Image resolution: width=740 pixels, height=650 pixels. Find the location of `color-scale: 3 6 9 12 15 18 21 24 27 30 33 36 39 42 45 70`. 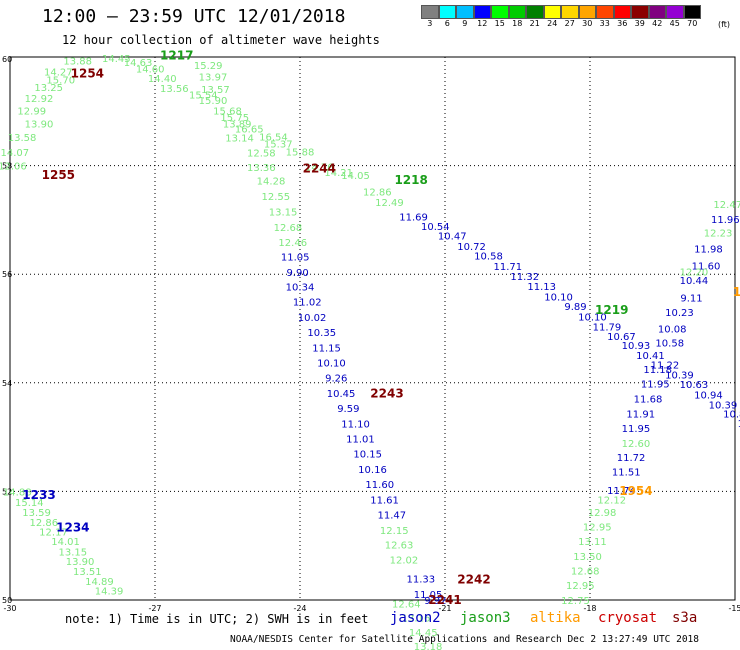

color-scale: 3 6 9 12 15 18 21 24 27 30 33 36 39 42 45 70 is located at coordinates (561, 16).